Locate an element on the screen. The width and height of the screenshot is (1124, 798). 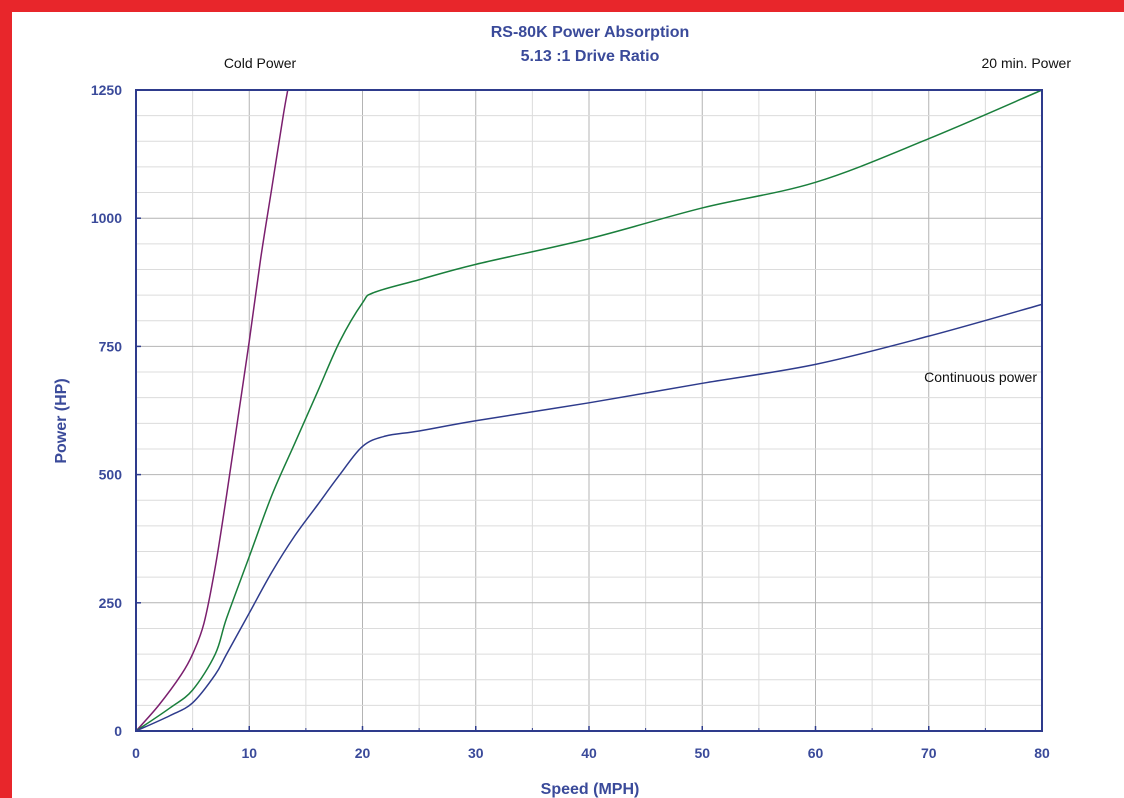
x-tick-label: 30 is located at coordinates (476, 753).